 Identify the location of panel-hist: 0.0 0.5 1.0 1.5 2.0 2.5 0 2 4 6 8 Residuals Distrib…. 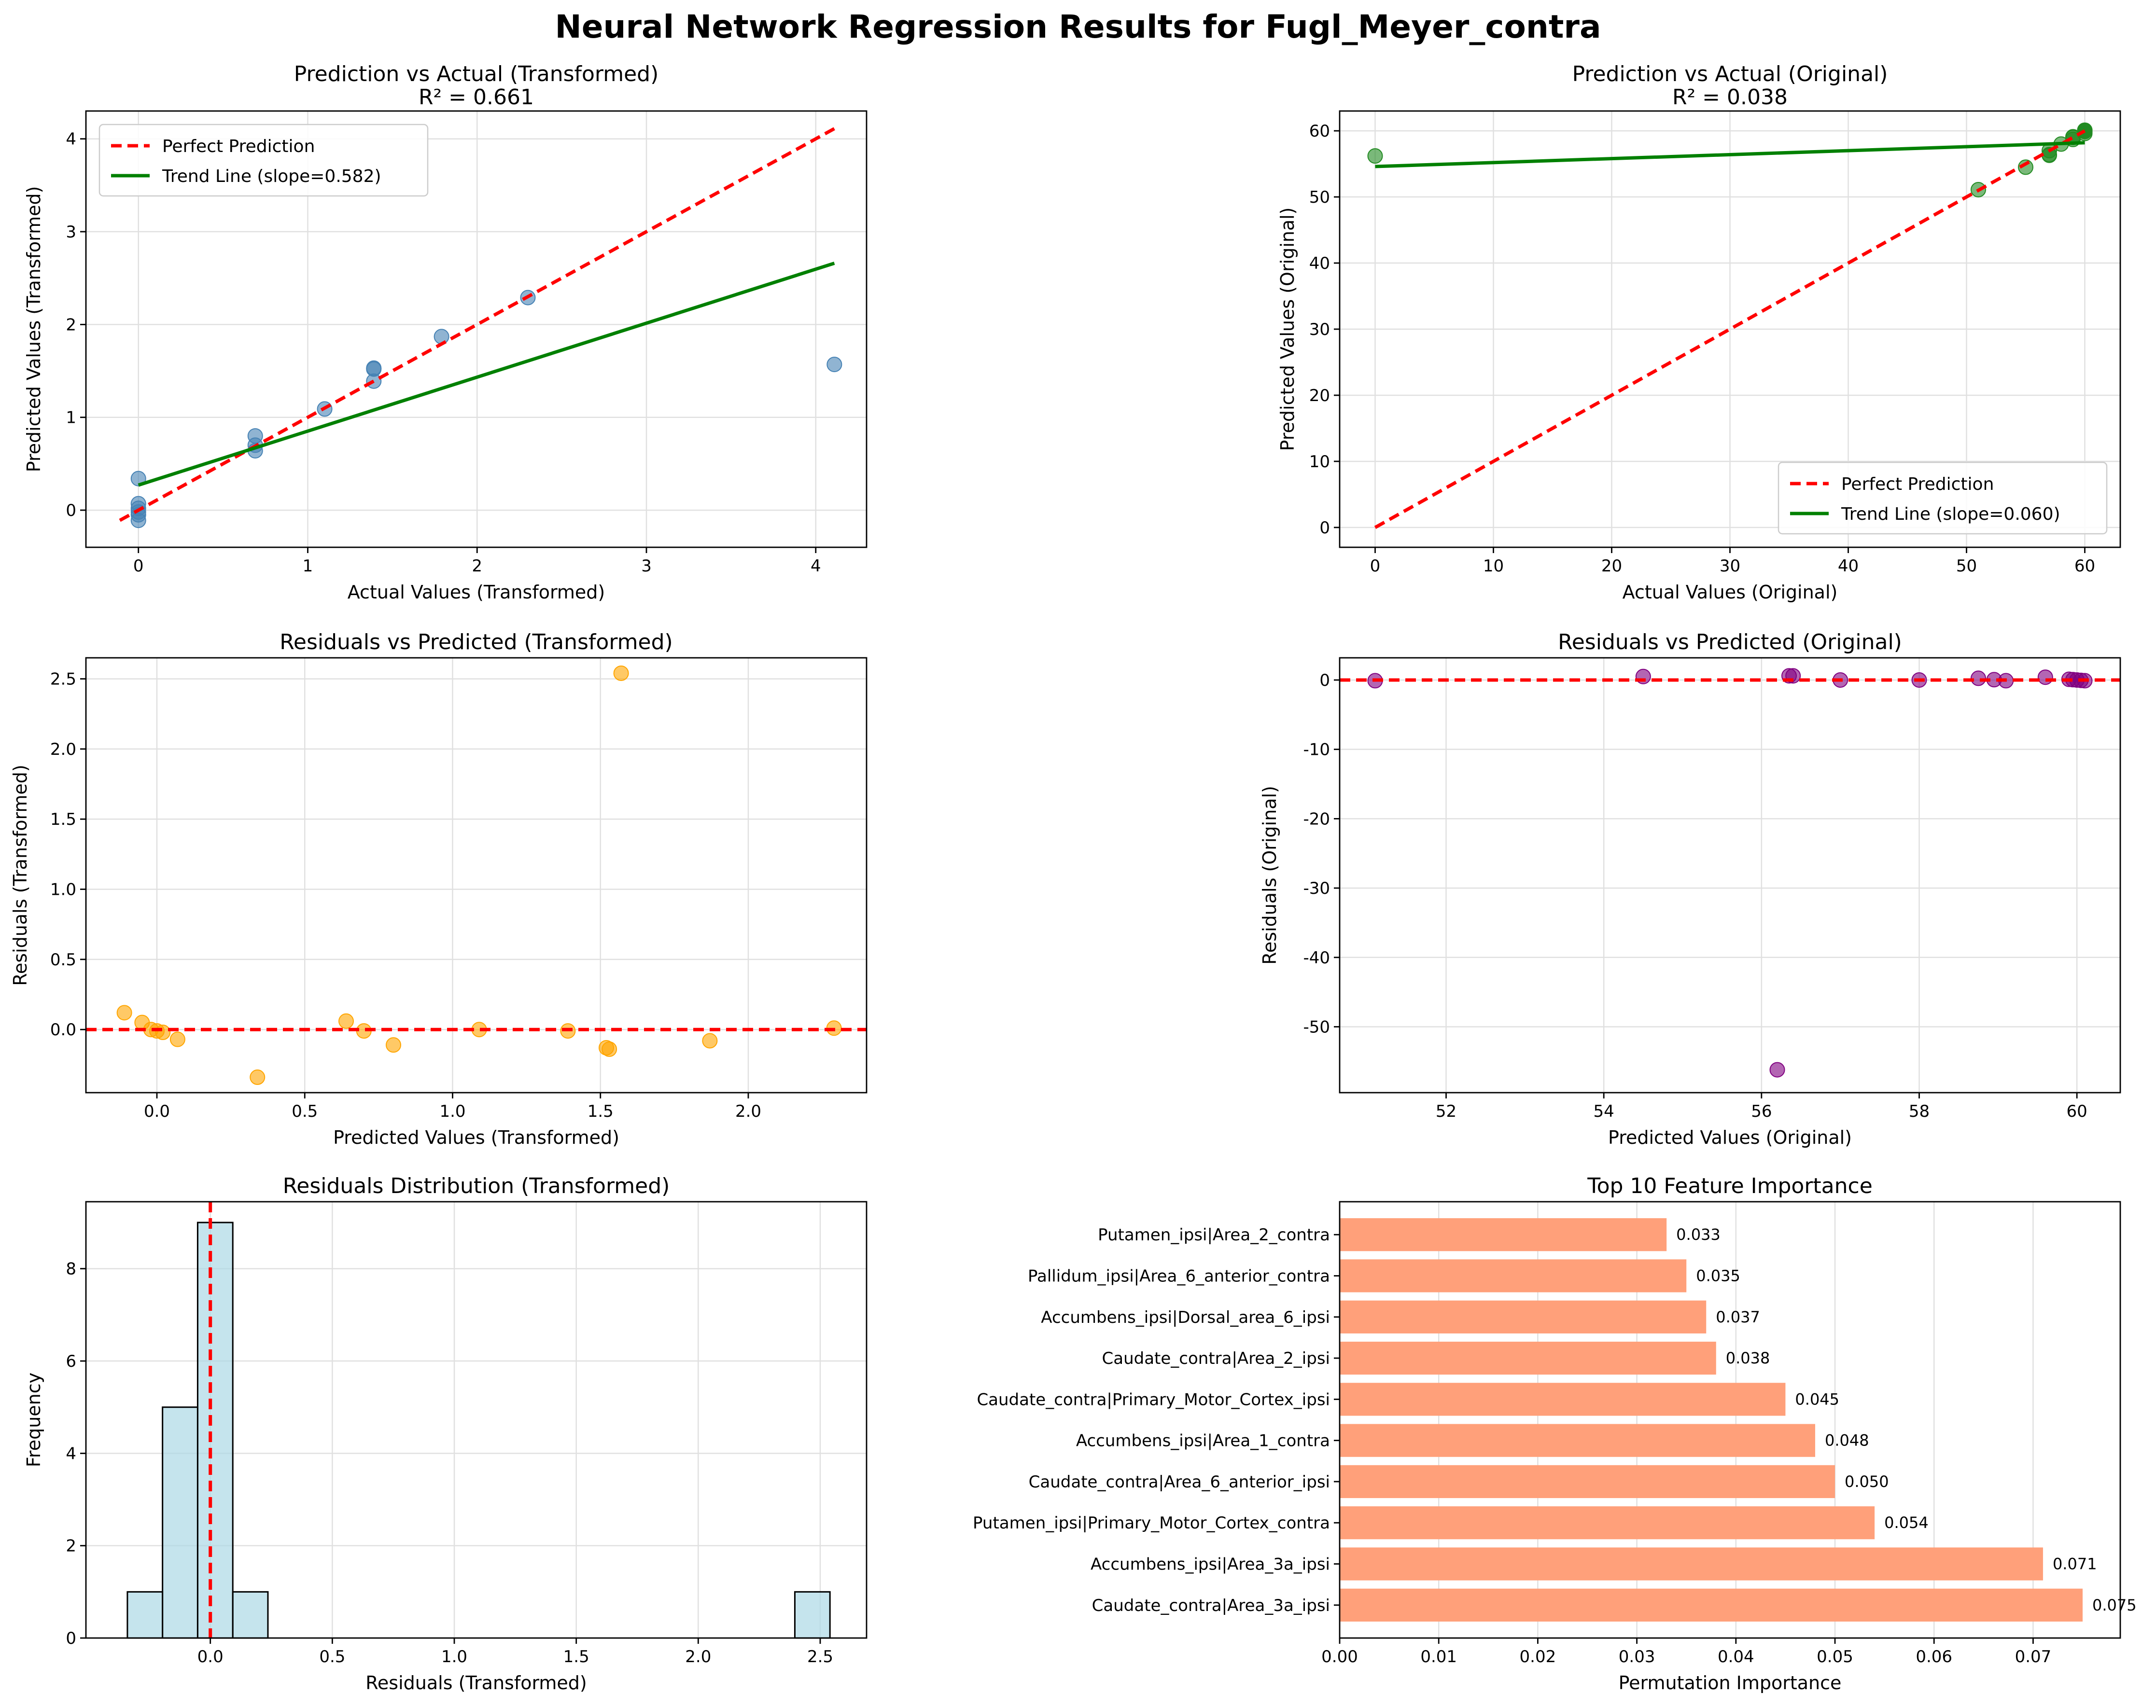
(446, 1434).